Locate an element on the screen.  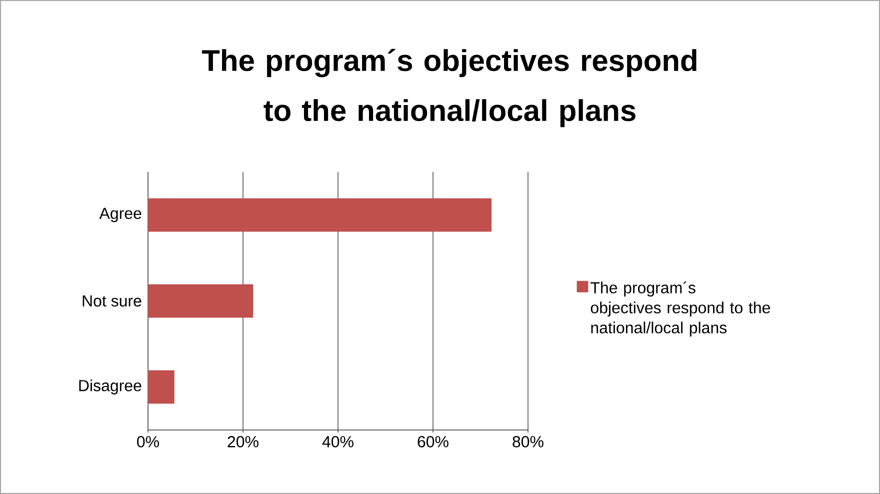
x-tick-label: 60% is located at coordinates (433, 442).